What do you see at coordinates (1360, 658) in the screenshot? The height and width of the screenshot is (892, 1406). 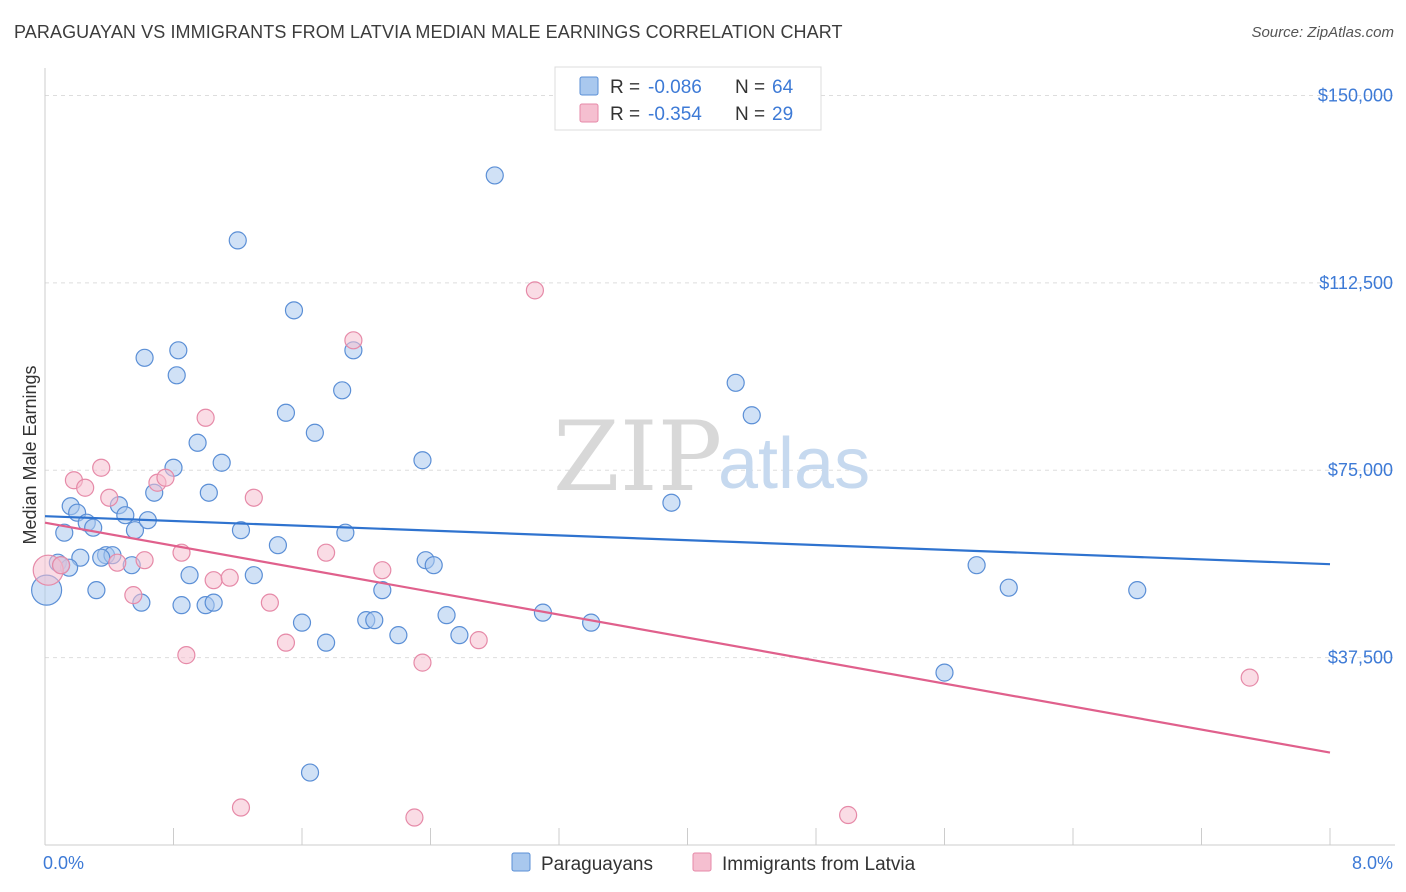 I see `y-tick-label-0: $37,500` at bounding box center [1360, 658].